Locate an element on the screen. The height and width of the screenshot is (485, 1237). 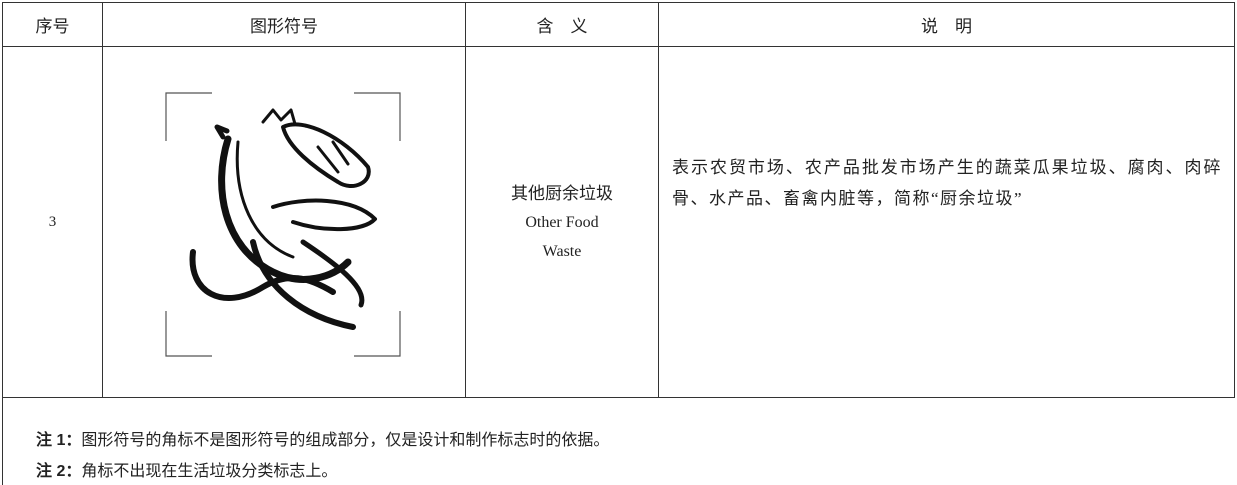
symbol-icon is located at coordinates (283, 224).